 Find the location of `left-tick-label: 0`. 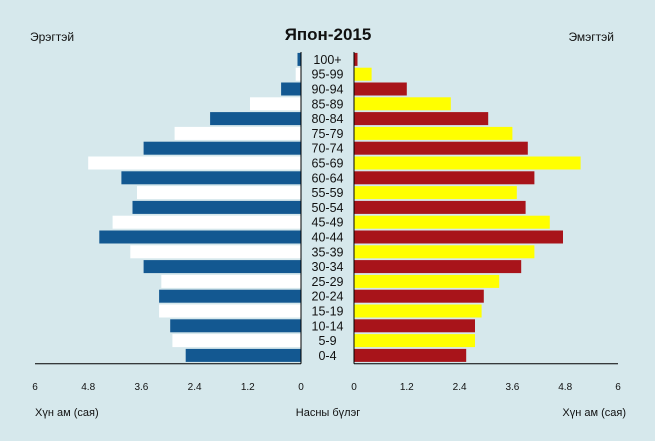

left-tick-label: 0 is located at coordinates (301, 387).